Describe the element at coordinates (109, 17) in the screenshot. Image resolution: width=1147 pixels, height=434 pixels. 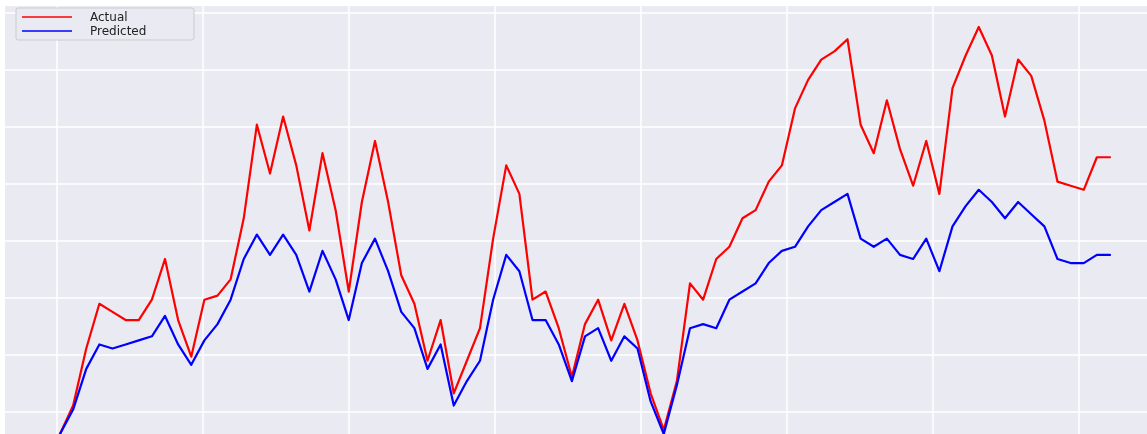
I see `legend-label: Actual` at that location.